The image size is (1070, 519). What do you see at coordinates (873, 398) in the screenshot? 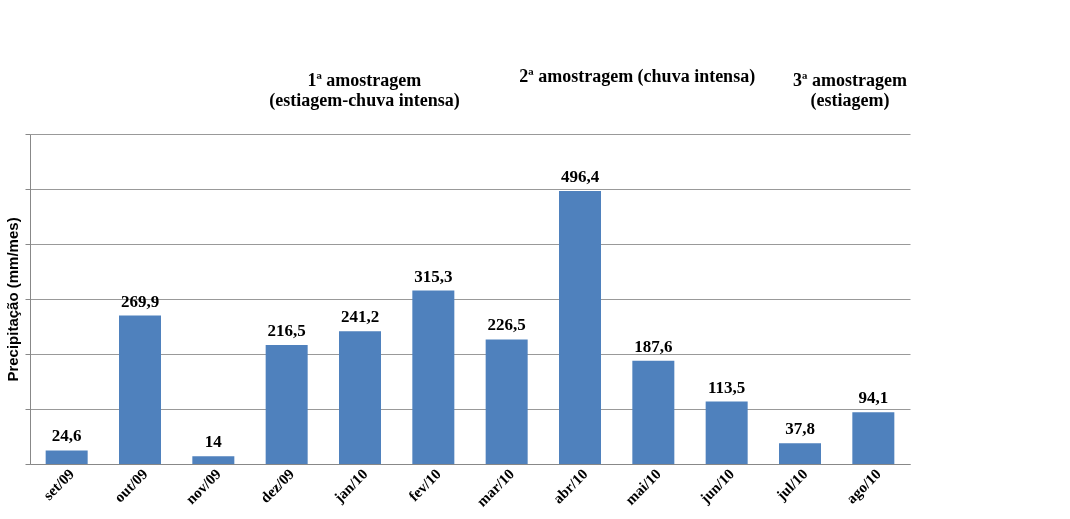
I see `data-label: 94,1` at bounding box center [873, 398].